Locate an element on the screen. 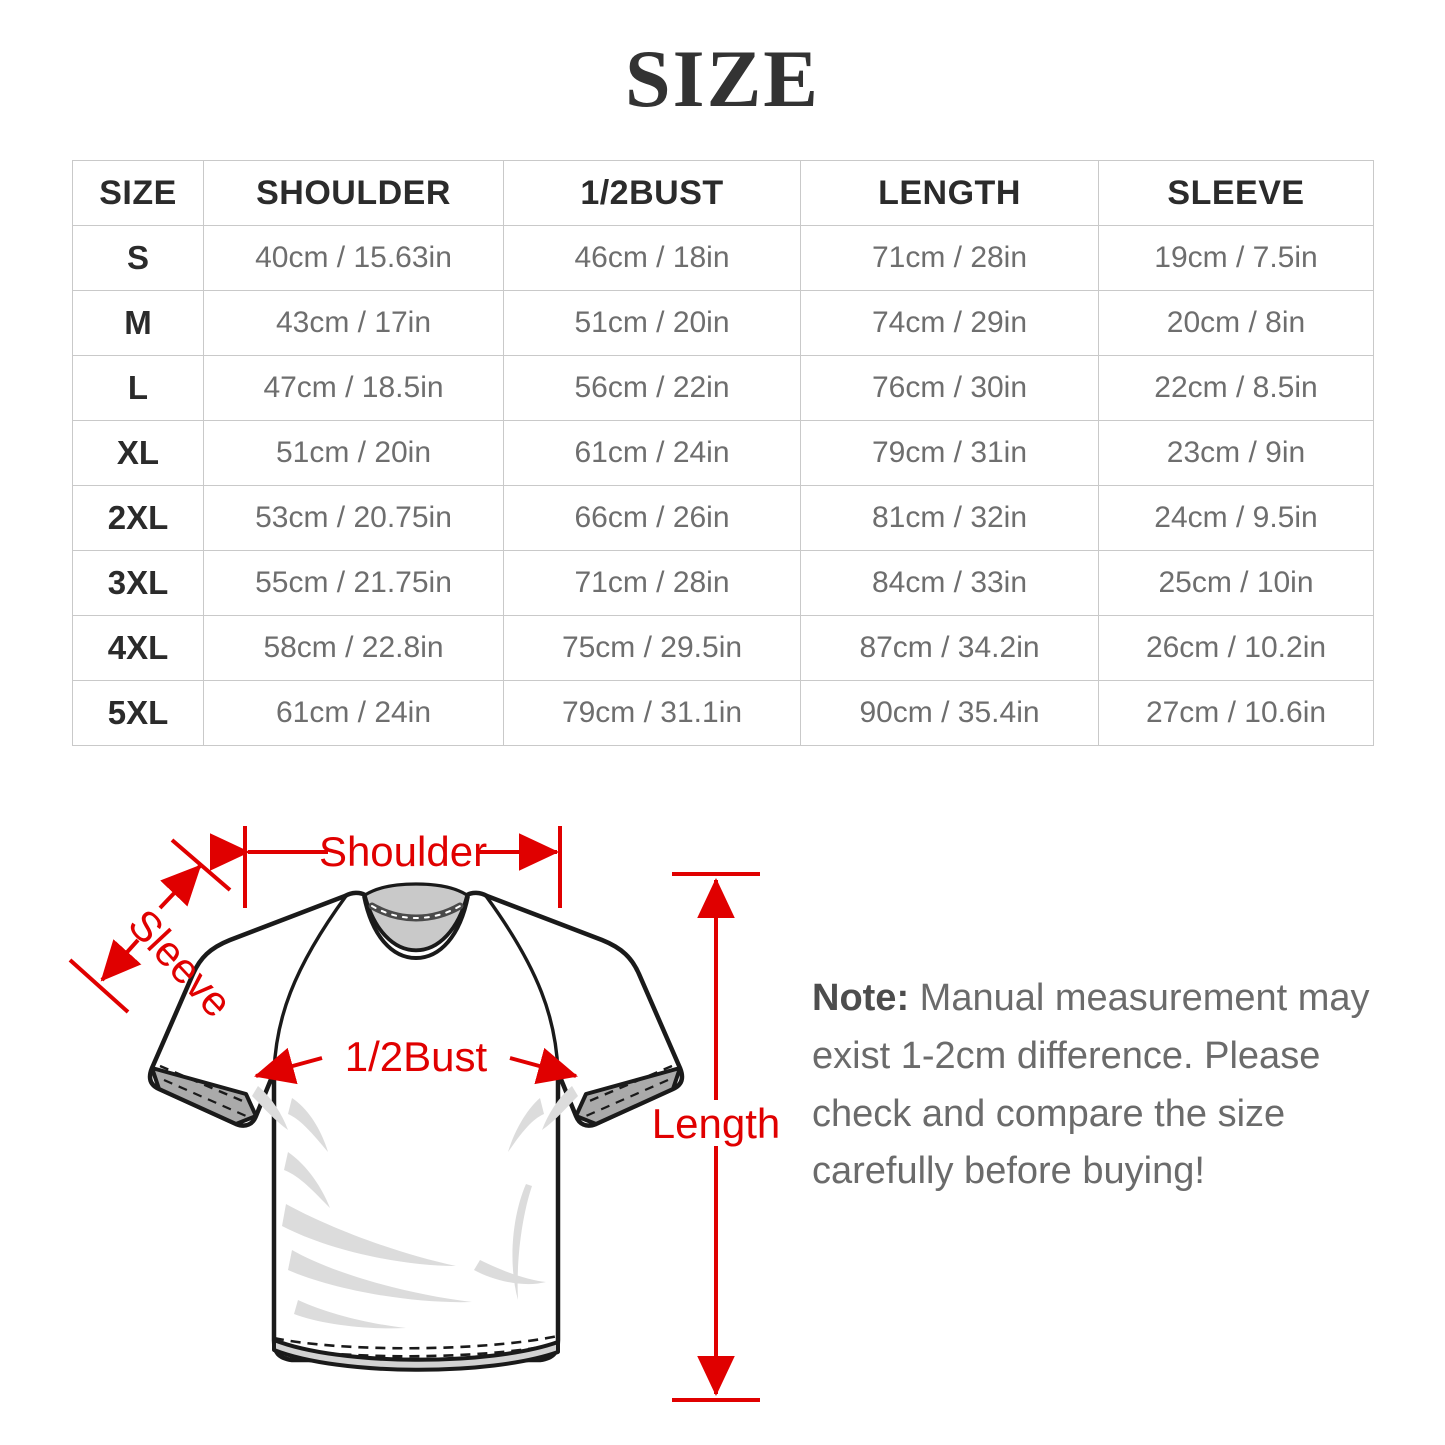 Image resolution: width=1445 pixels, height=1445 pixels. cell-size: XL is located at coordinates (138, 453).